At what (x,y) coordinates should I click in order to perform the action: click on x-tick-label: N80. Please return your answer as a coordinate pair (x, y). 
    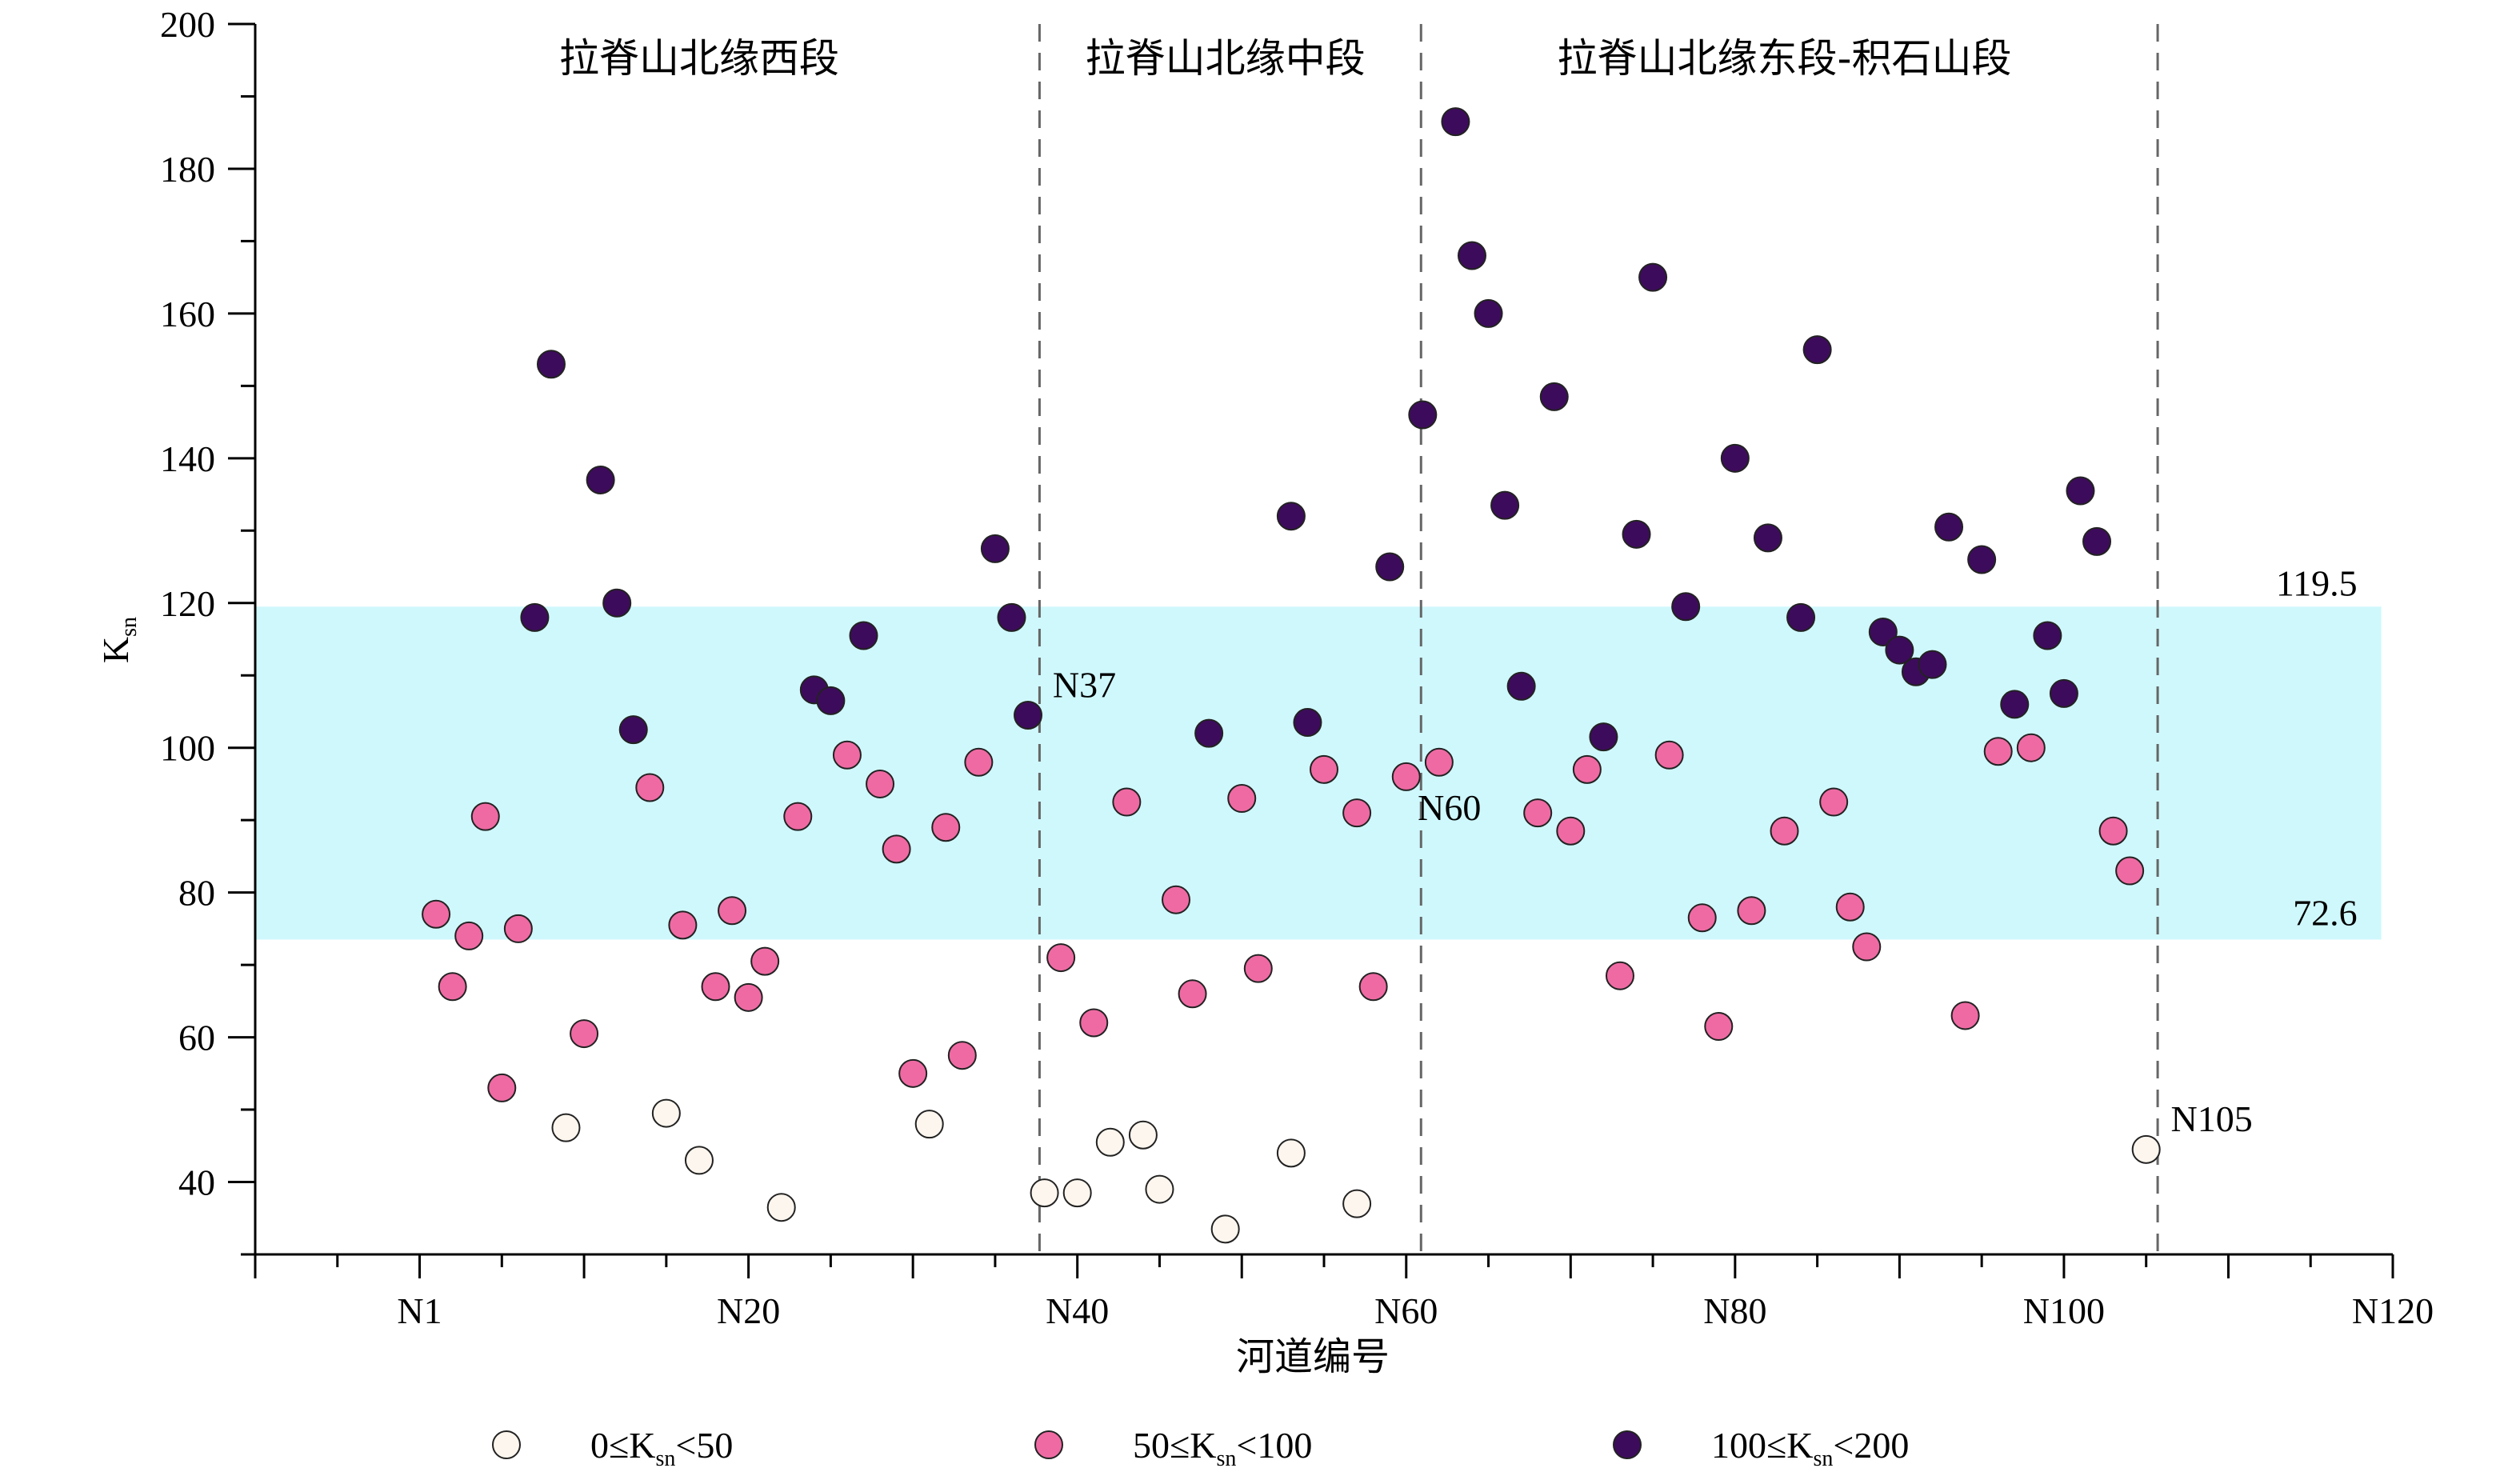
    Looking at the image, I should click on (1734, 1310).